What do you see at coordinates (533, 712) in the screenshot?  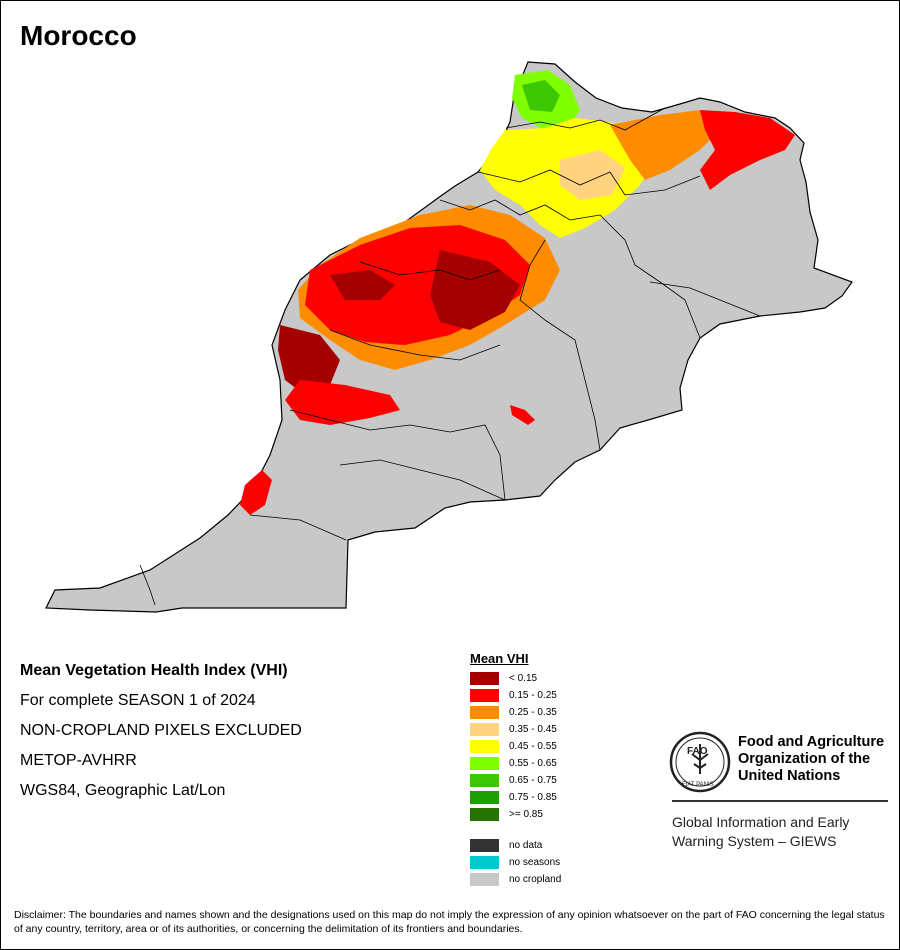 I see `legend-class-label: 0.25 - 0.35` at bounding box center [533, 712].